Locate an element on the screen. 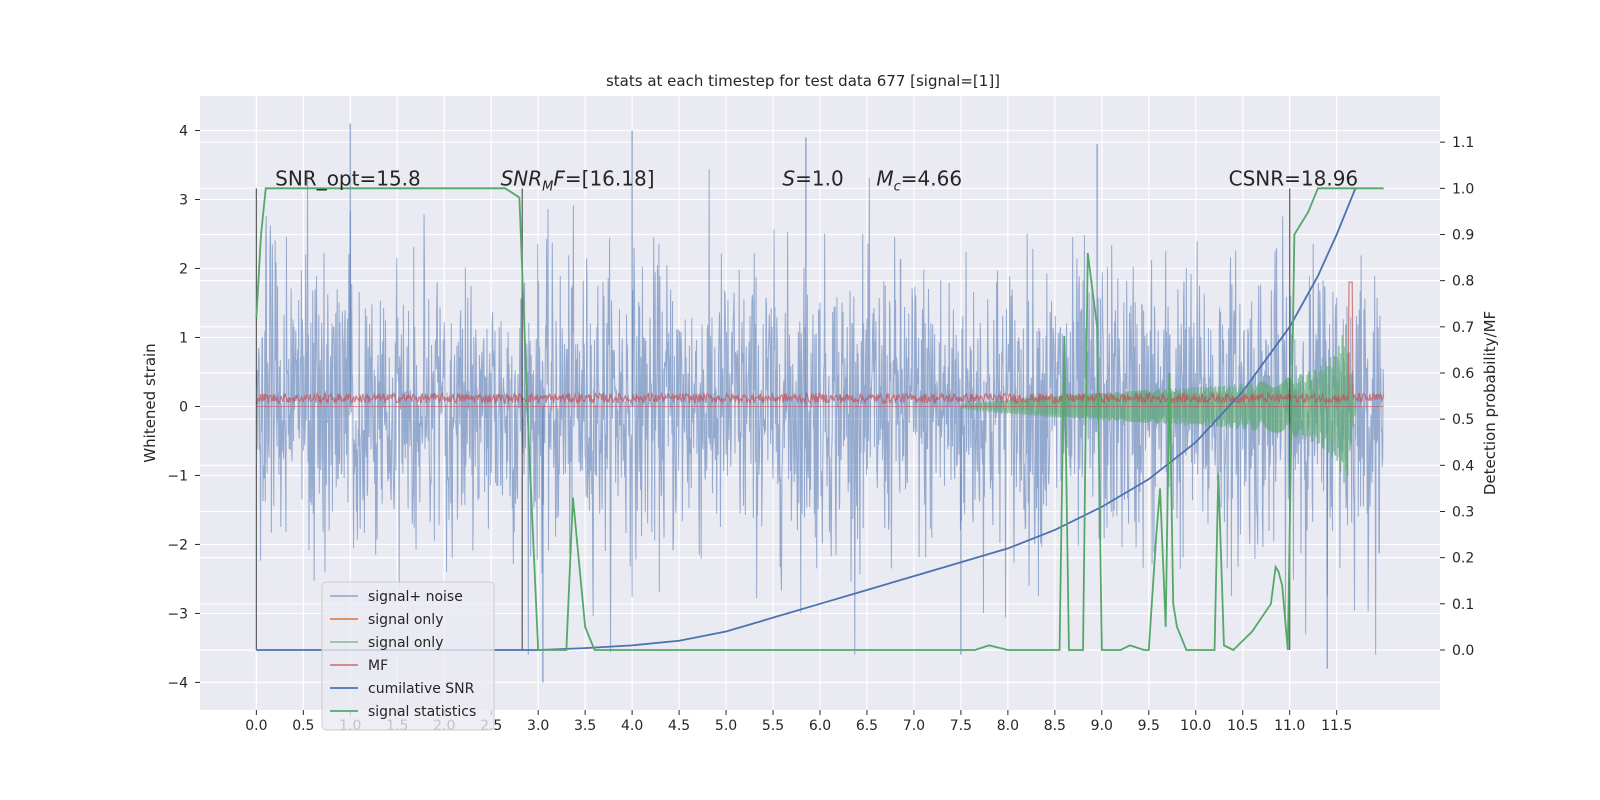  x-tick-label: 9.5 is located at coordinates (1149, 726).